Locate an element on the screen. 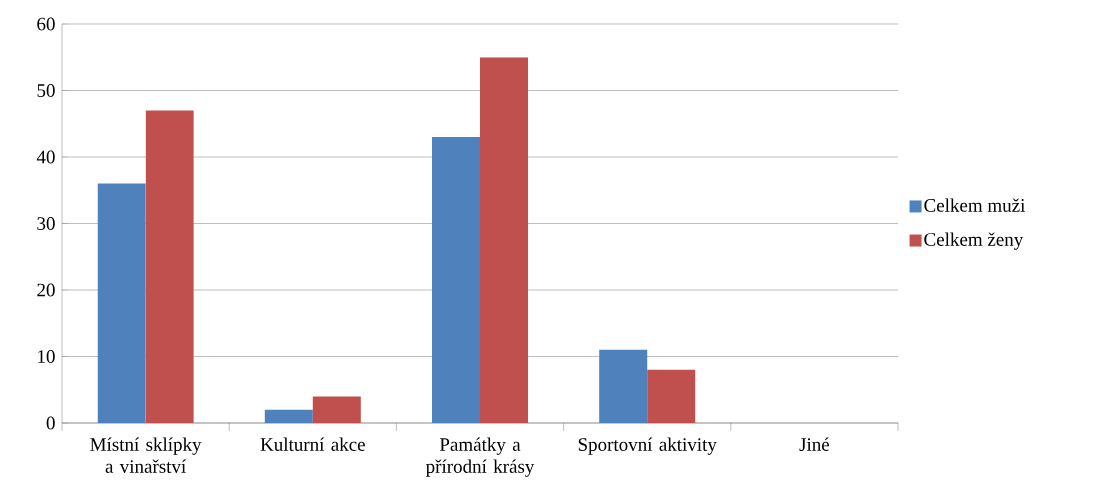  y-tick-label: 60 is located at coordinates (46, 24).